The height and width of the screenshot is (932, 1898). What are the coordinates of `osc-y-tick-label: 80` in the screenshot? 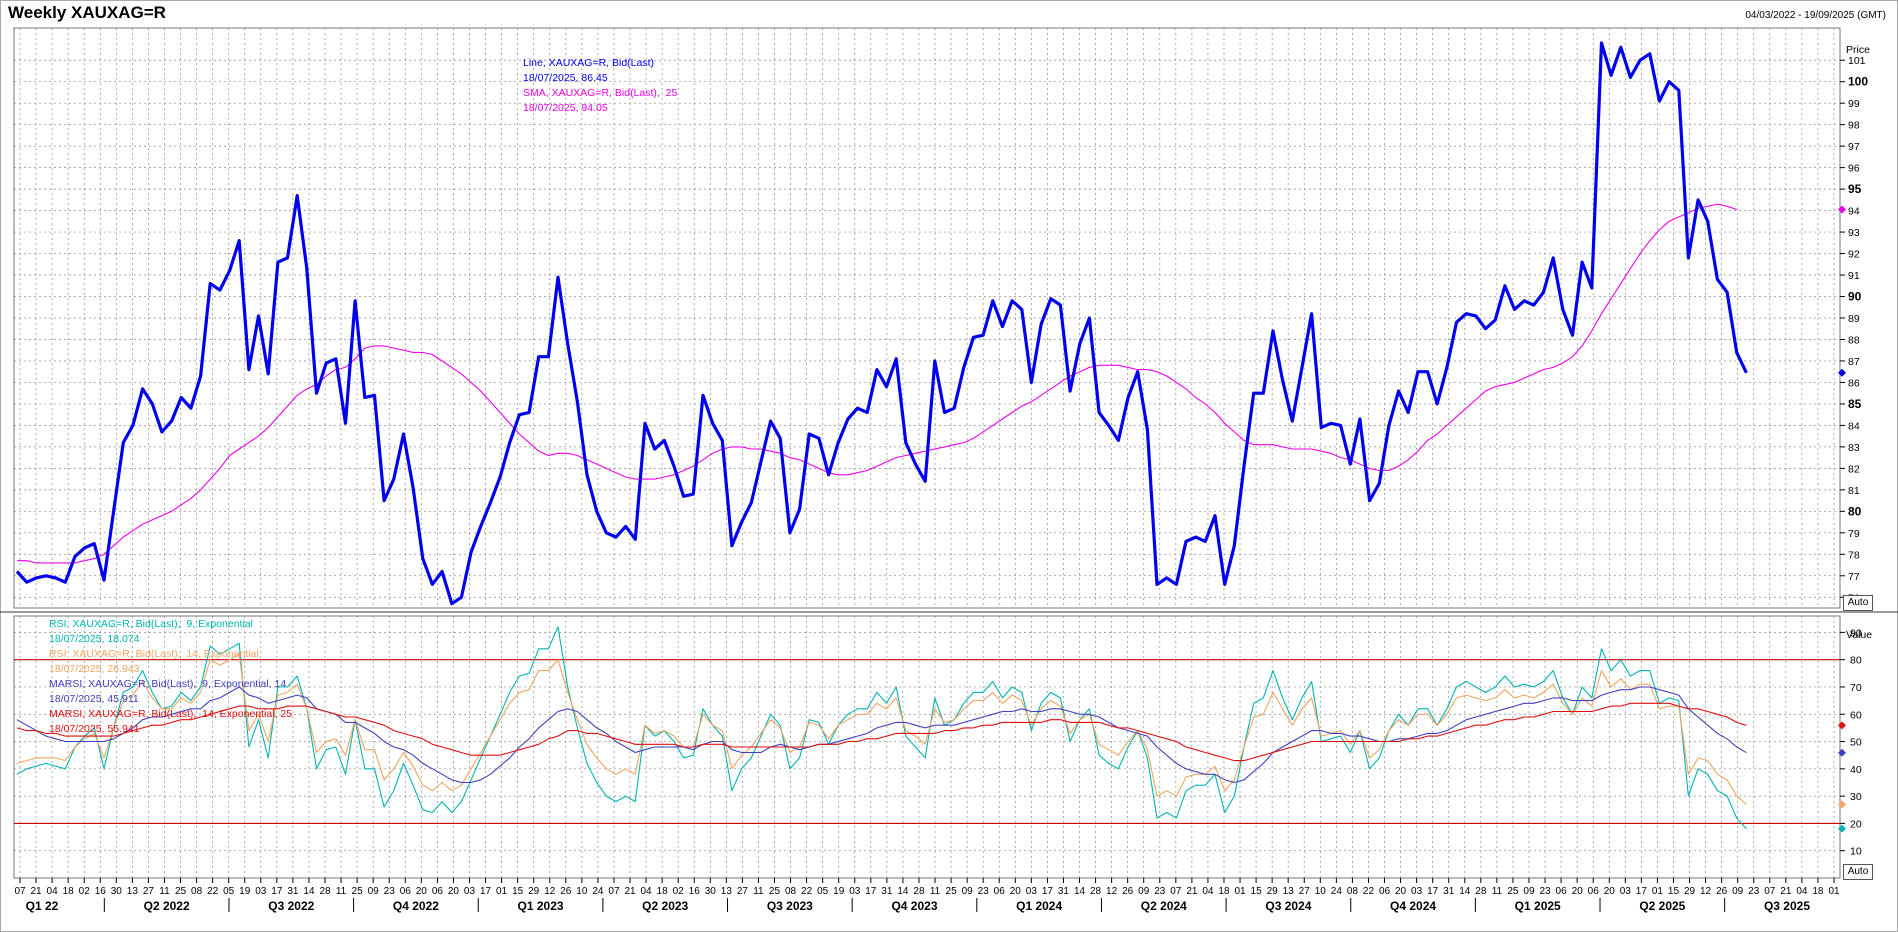 It's located at (1856, 661).